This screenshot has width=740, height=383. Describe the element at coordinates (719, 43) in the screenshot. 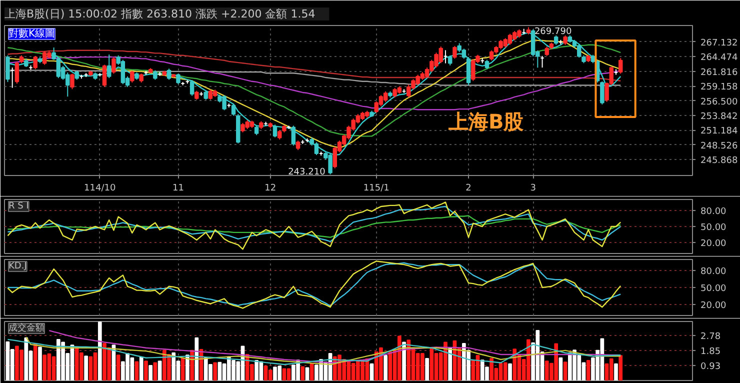

I see `y-tick-label: 267.132` at that location.